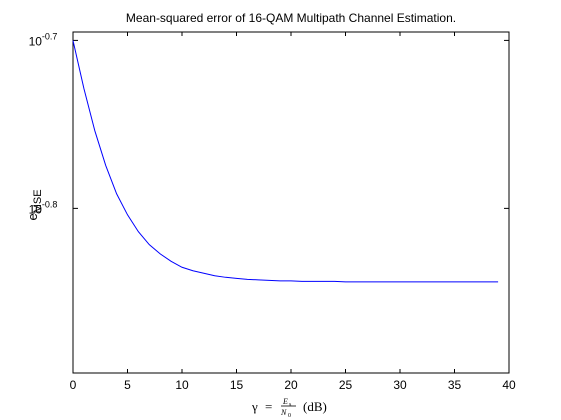 This screenshot has width=561, height=420. I want to click on y-tick-label: 10-0.8, so click(43, 207).